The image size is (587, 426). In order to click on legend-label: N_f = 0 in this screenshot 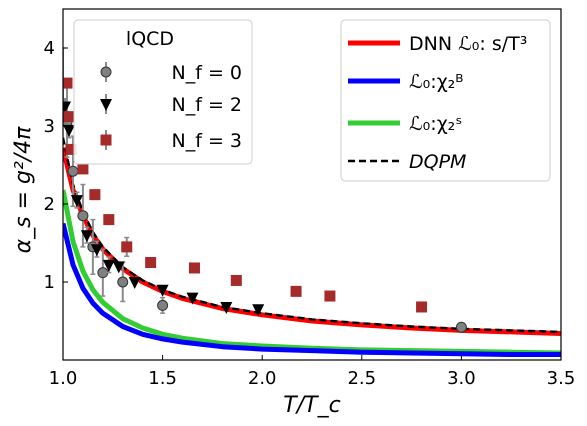, I will do `click(207, 73)`.